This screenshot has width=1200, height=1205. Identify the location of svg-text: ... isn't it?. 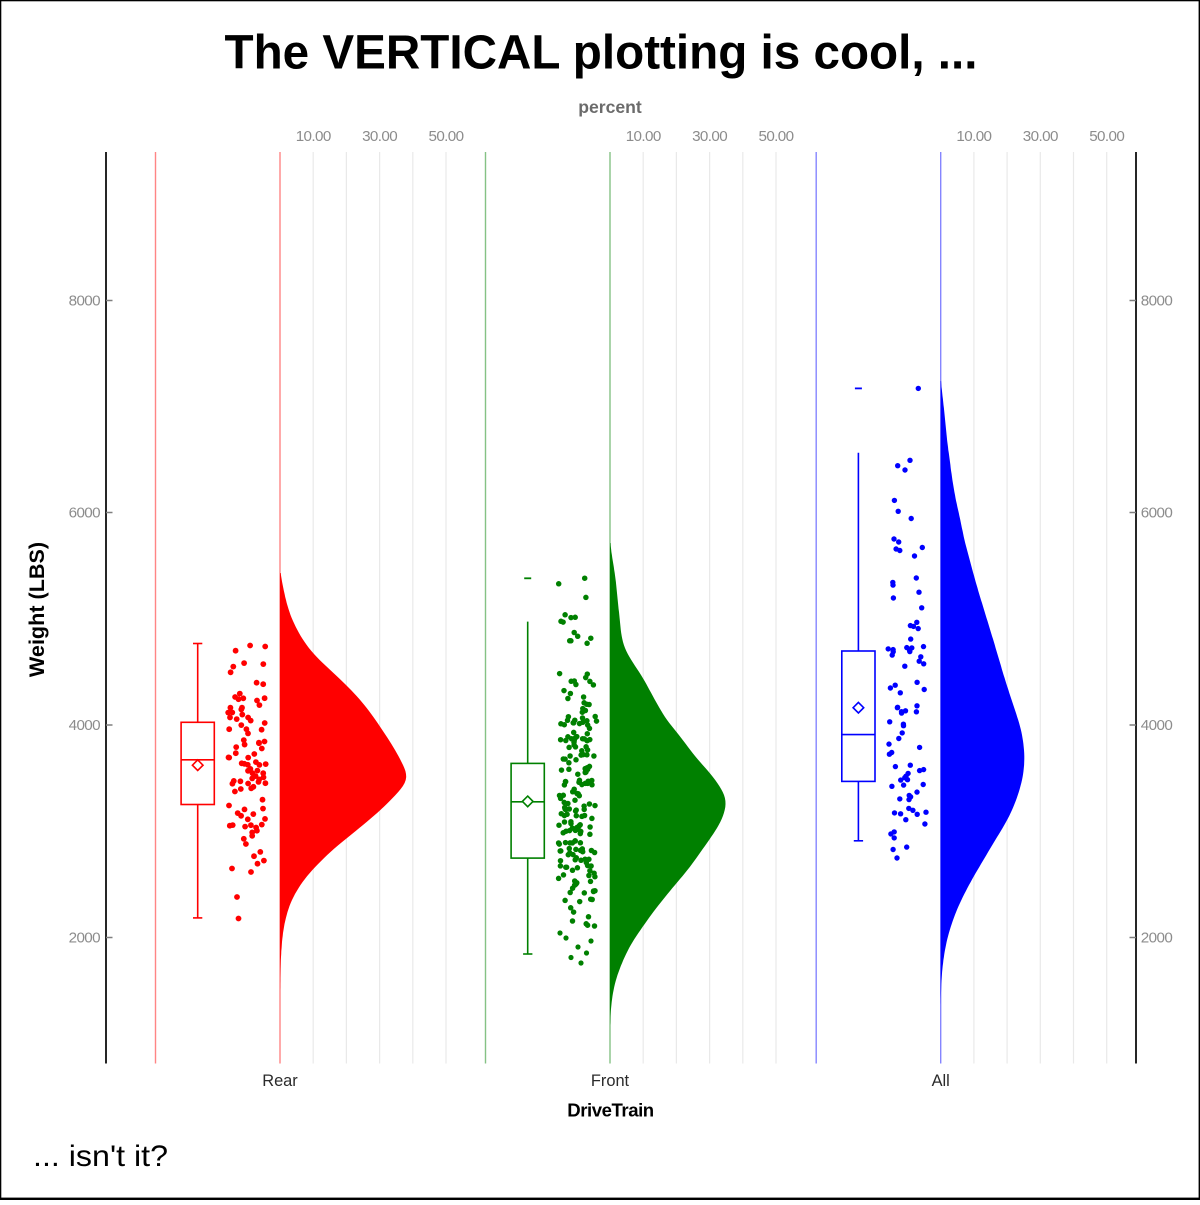
(100, 1156).